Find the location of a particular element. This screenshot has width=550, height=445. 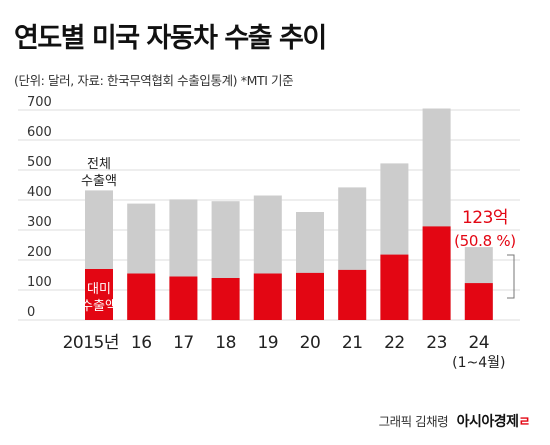

x-tick-sublabel: (1~4월) is located at coordinates (478, 363).